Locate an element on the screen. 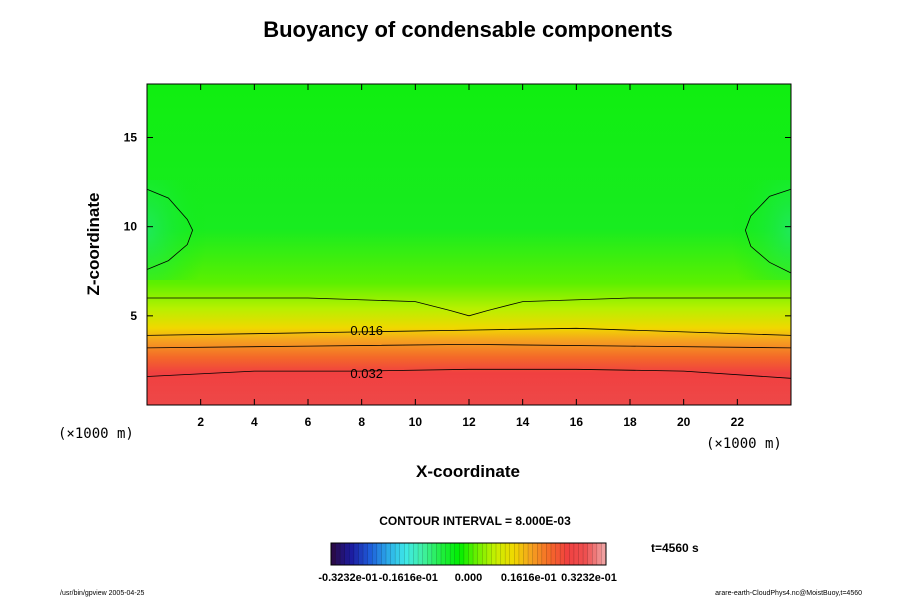 The width and height of the screenshot is (900, 600). y-tick-label: 10 is located at coordinates (131, 227).